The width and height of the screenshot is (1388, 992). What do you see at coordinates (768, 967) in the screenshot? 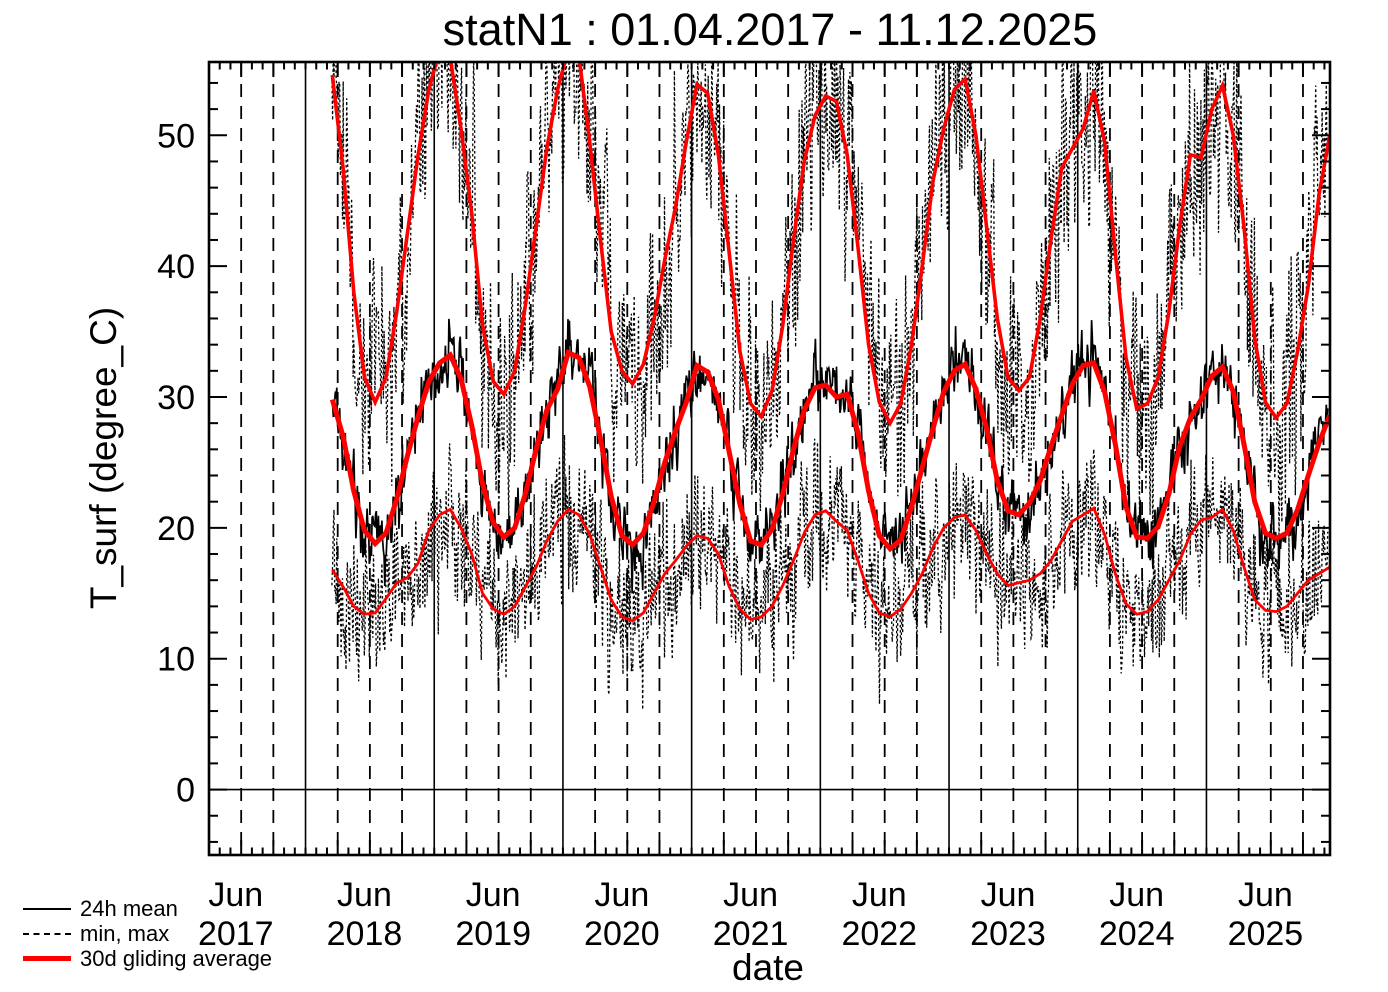
I see `x-axis-title: date` at bounding box center [768, 967].